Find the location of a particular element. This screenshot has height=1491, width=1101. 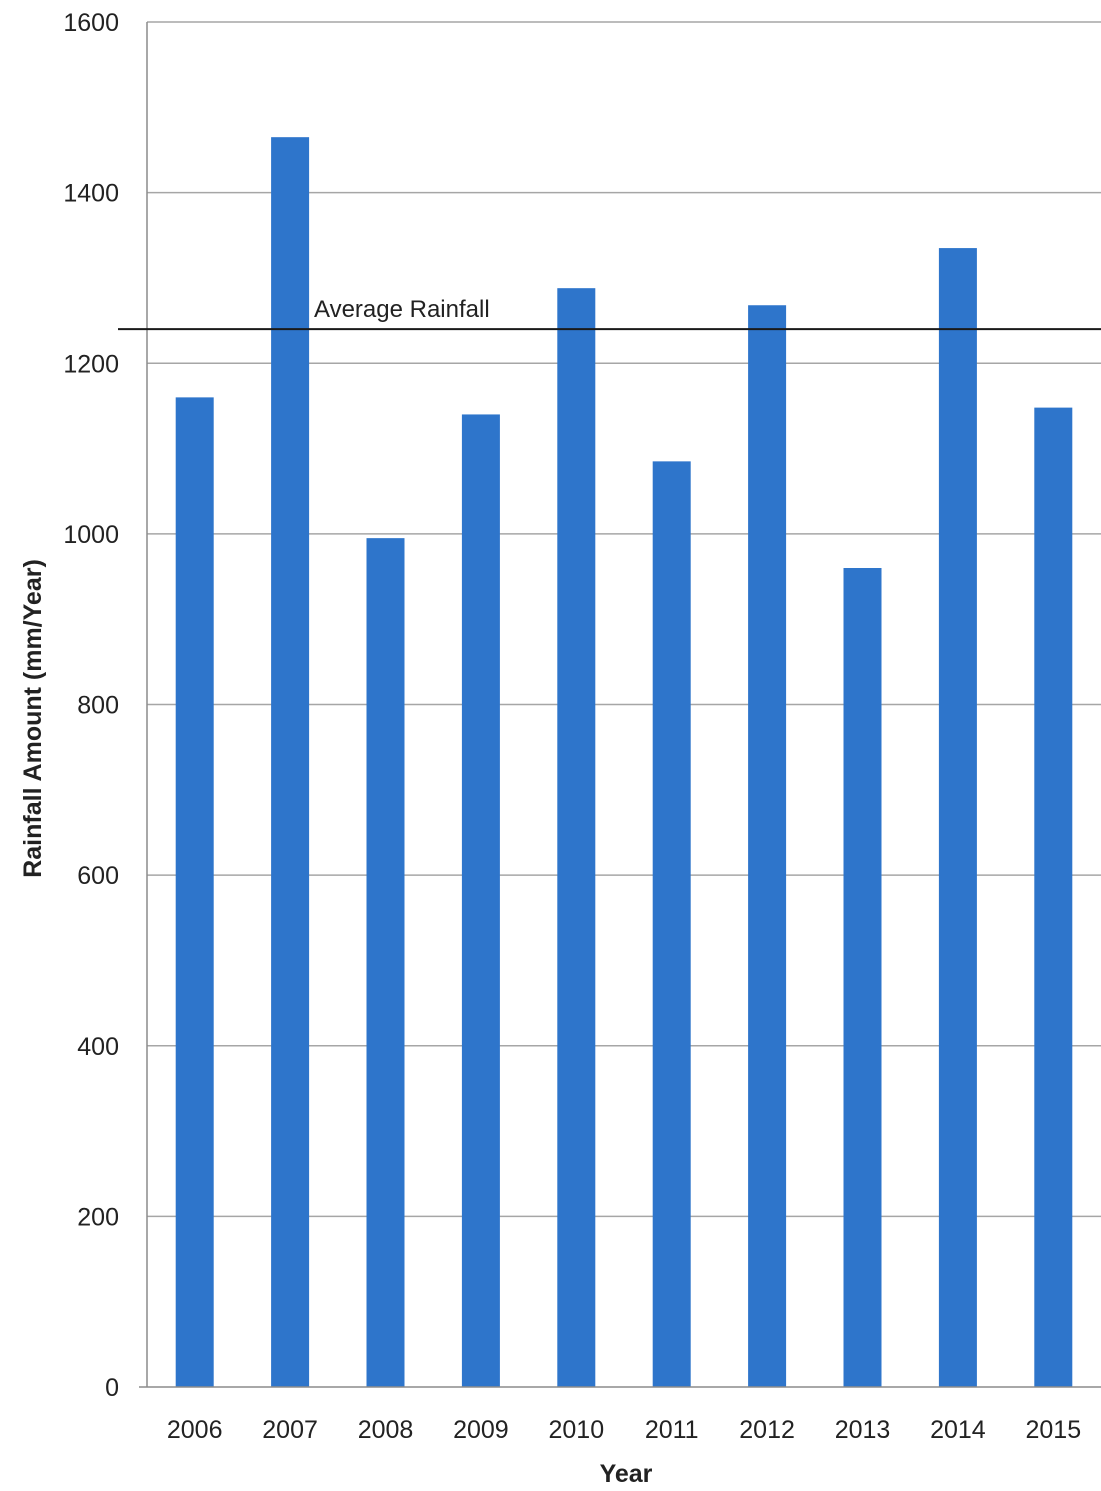

x-axis-title: Year is located at coordinates (626, 1474).